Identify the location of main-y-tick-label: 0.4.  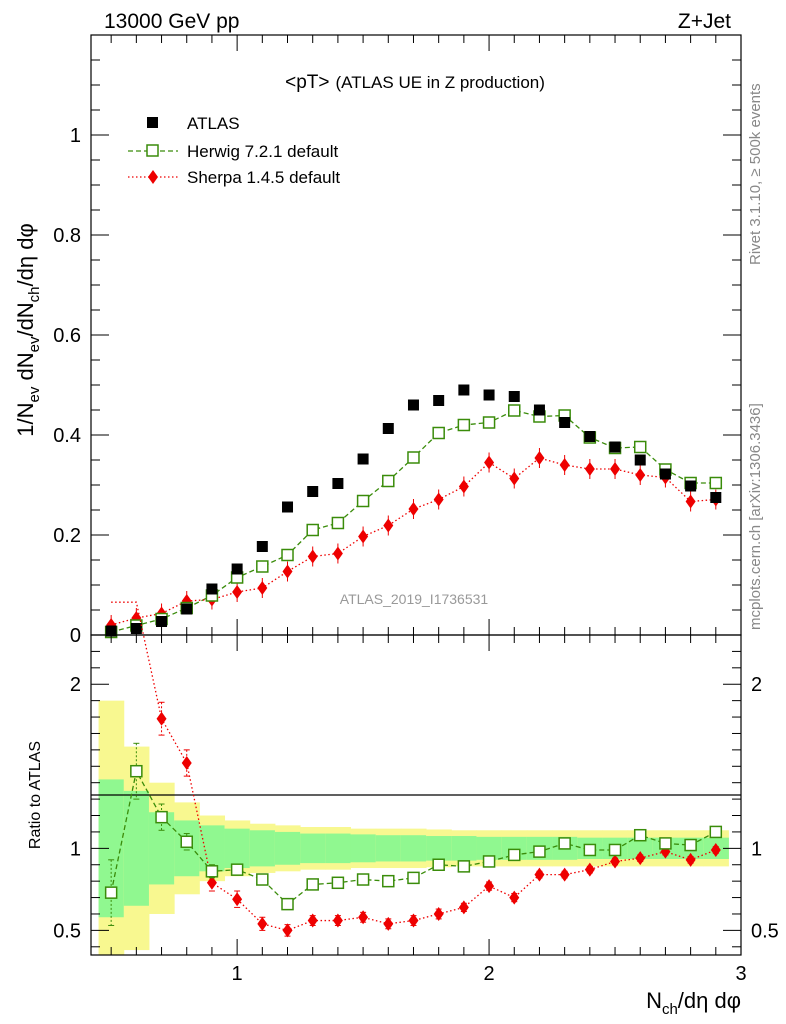
(67, 436).